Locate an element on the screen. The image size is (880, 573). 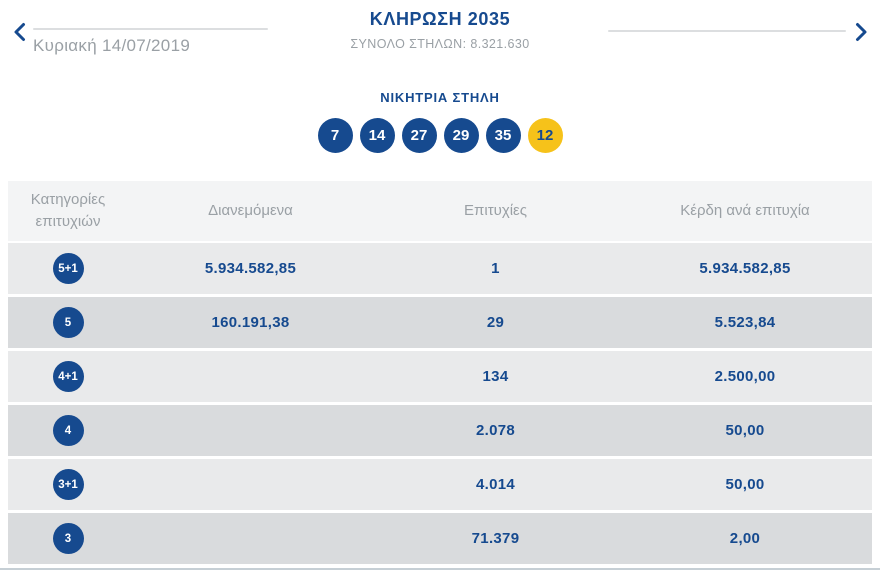
wins-cell: 71.379 is located at coordinates (495, 538).